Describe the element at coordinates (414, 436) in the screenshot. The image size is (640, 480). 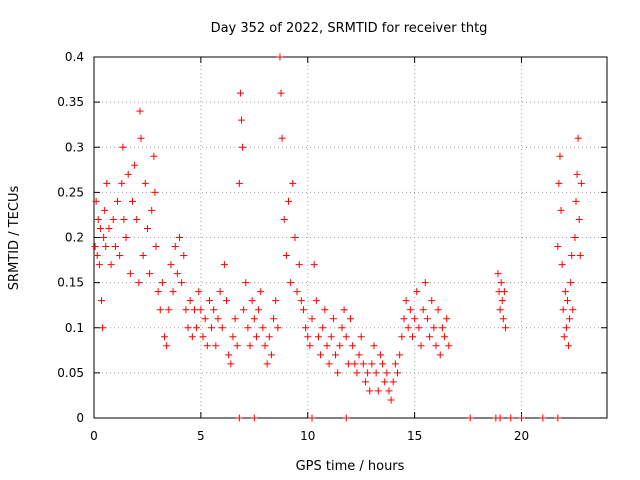
I see `x-tick-label: 15` at that location.